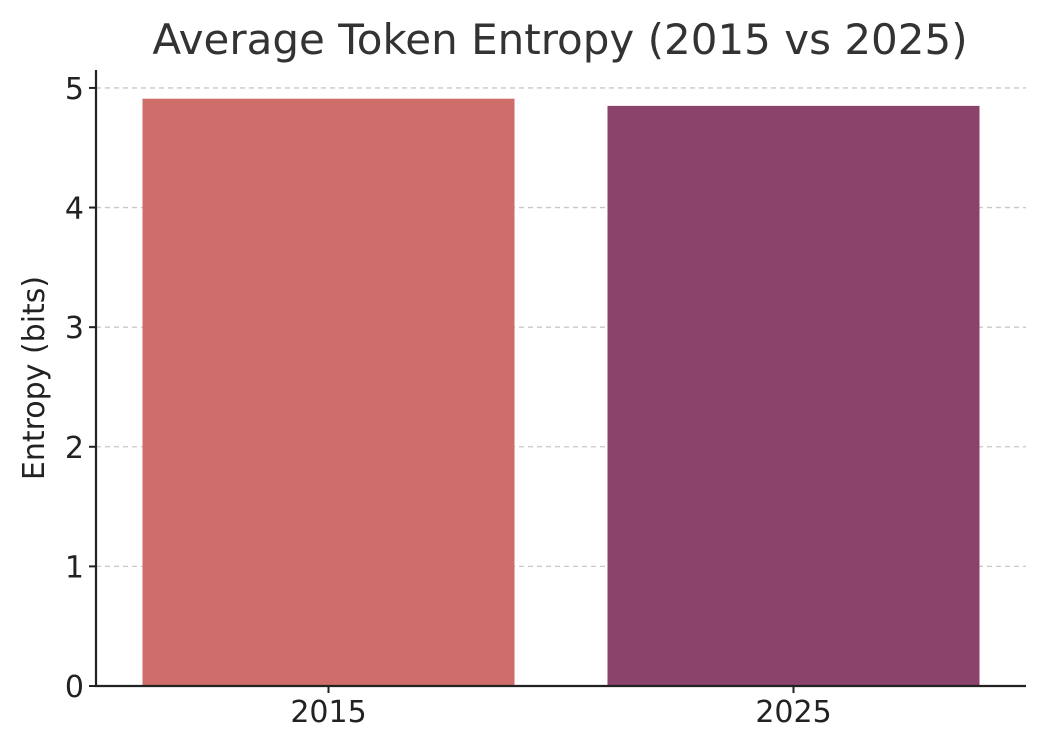 Image resolution: width=1045 pixels, height=749 pixels. What do you see at coordinates (34, 378) in the screenshot?
I see `y-axis-label: Entropy (bits)` at bounding box center [34, 378].